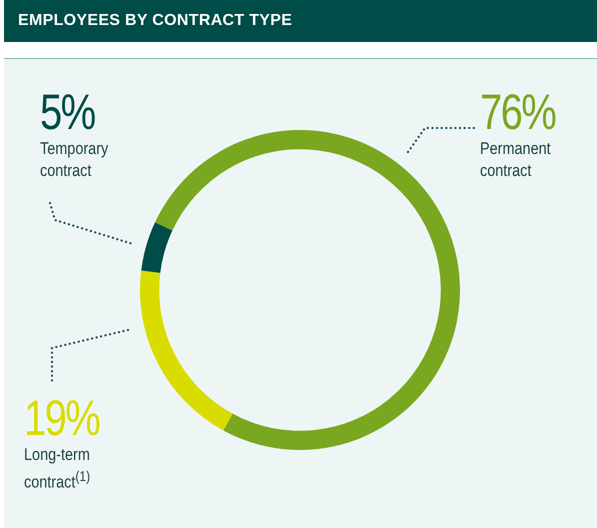  What do you see at coordinates (58, 469) in the screenshot?
I see `slice-label: Long-term contract$^{(1)}$` at bounding box center [58, 469].